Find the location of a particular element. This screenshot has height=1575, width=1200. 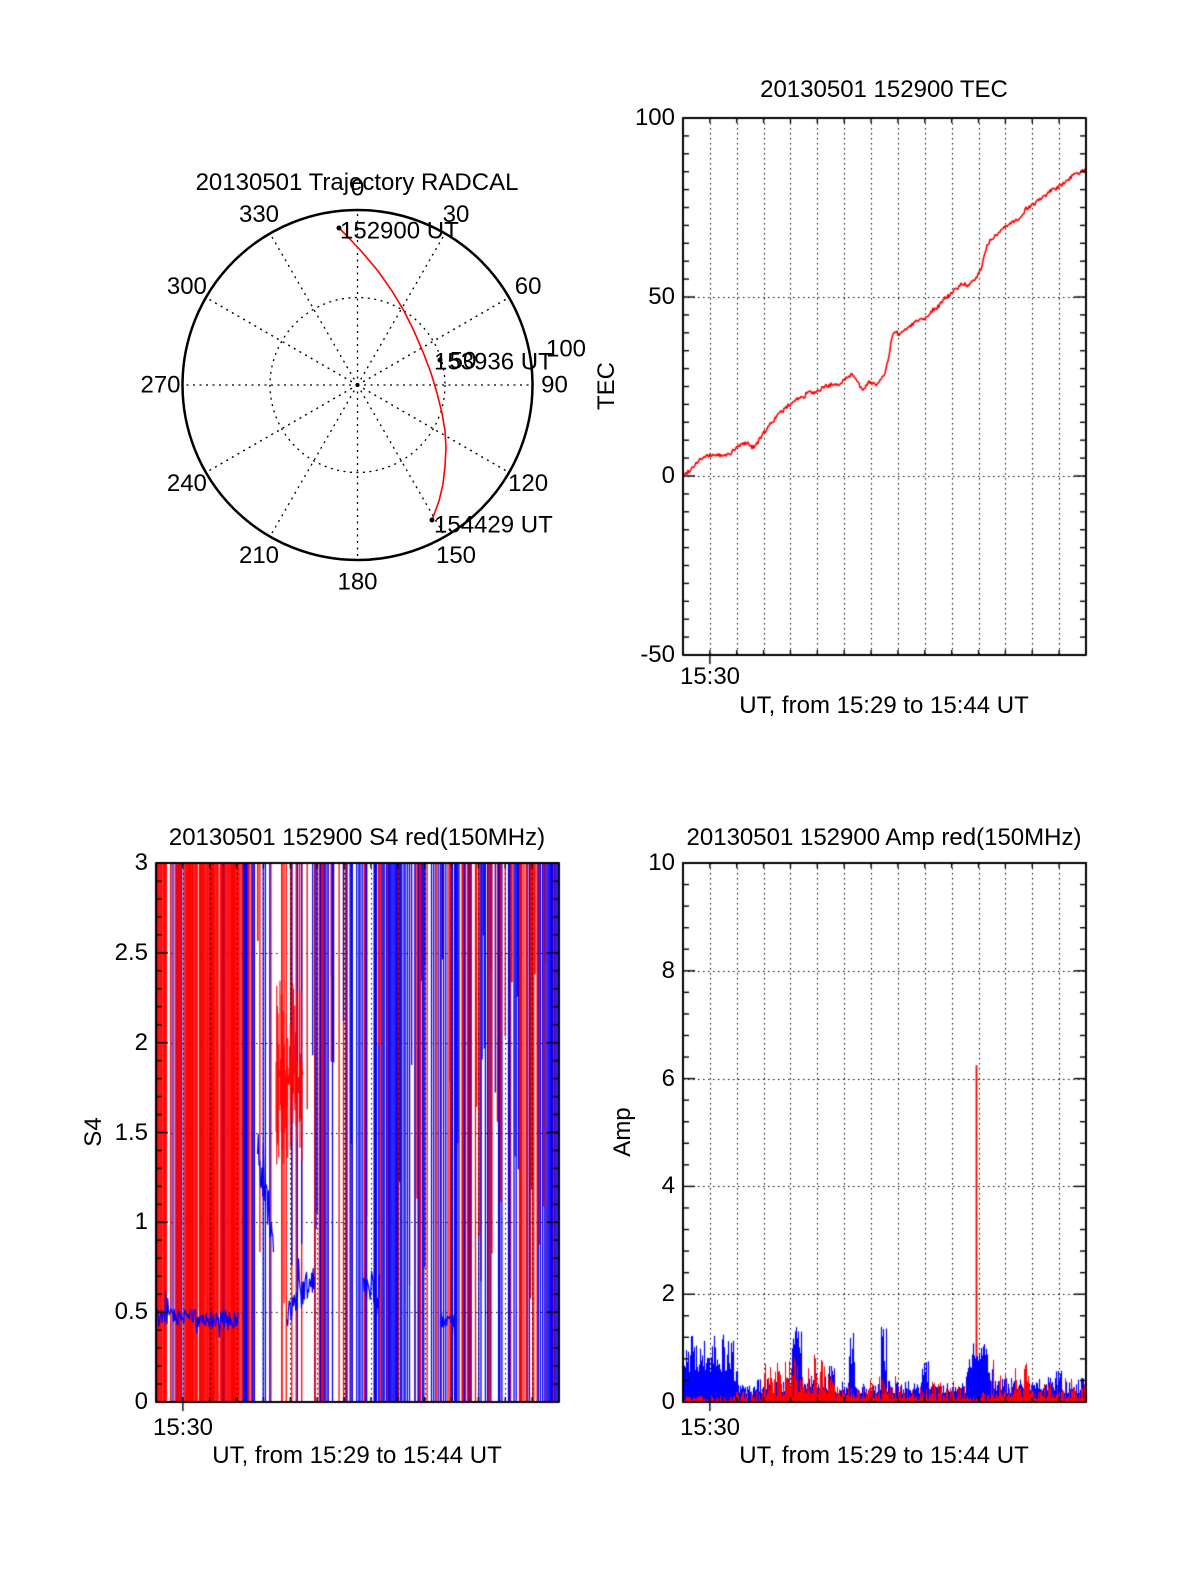

s4-ytick-label: 0 is located at coordinates (141, 1401).